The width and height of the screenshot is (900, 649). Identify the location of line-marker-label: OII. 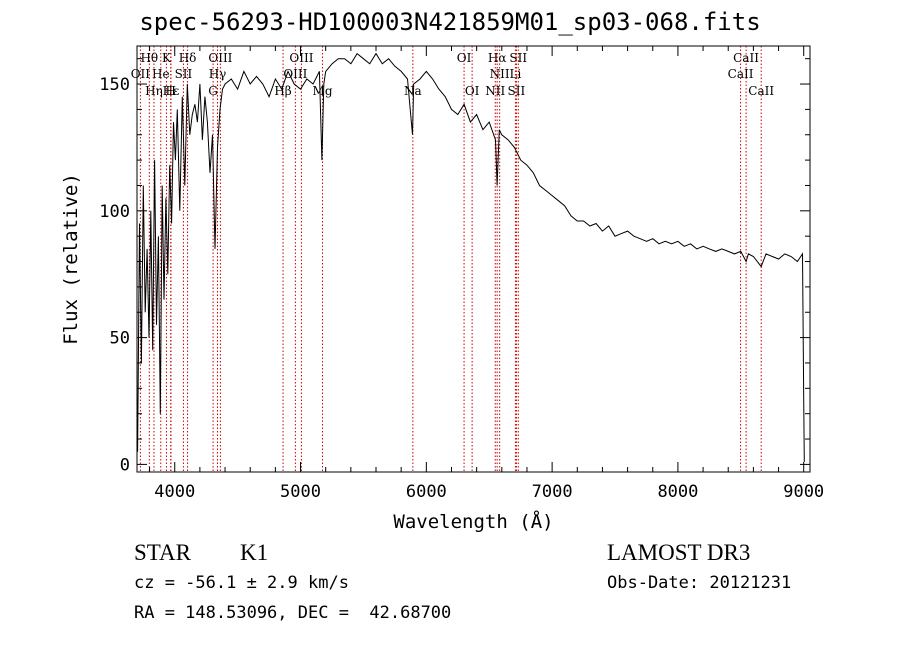
(141, 74).